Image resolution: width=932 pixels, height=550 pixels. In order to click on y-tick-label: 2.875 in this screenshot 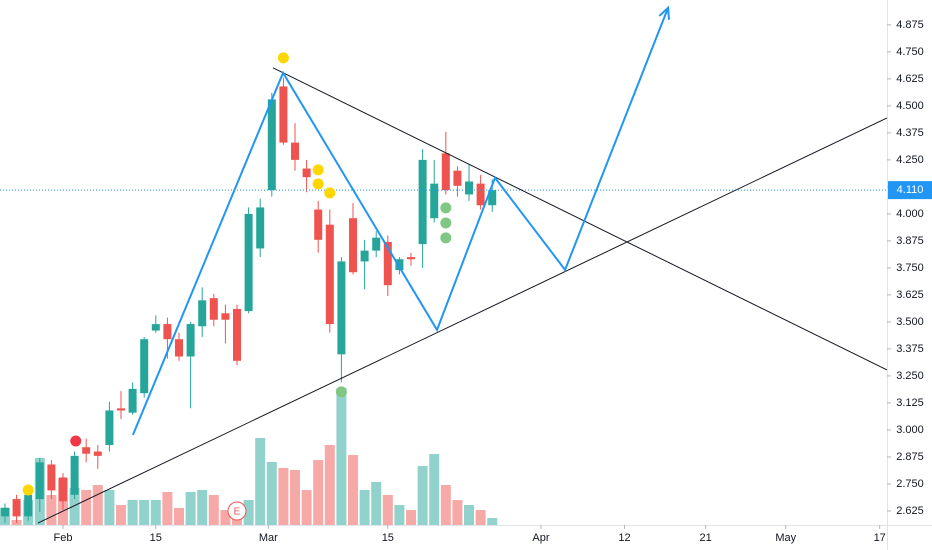, I will do `click(910, 457)`.